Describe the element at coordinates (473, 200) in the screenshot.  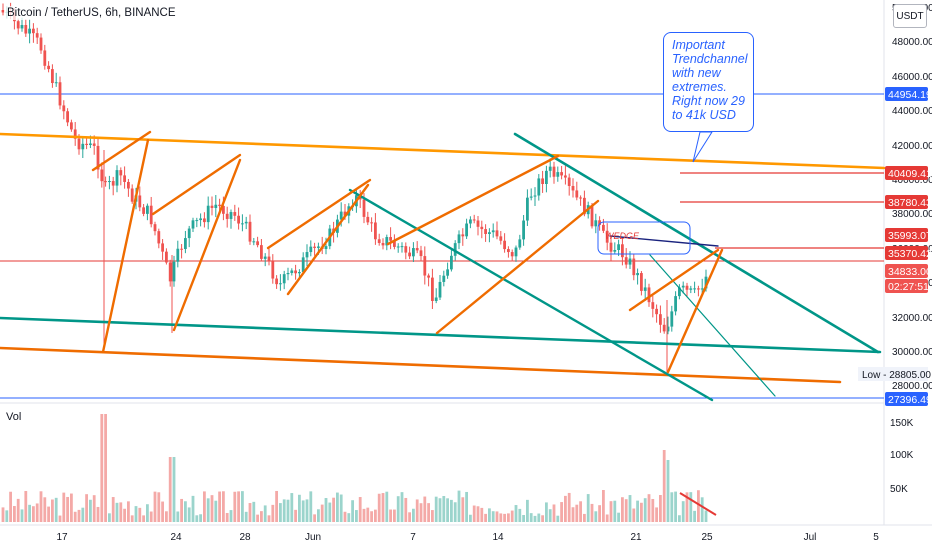
I see `wedge-4-upper-line` at that location.